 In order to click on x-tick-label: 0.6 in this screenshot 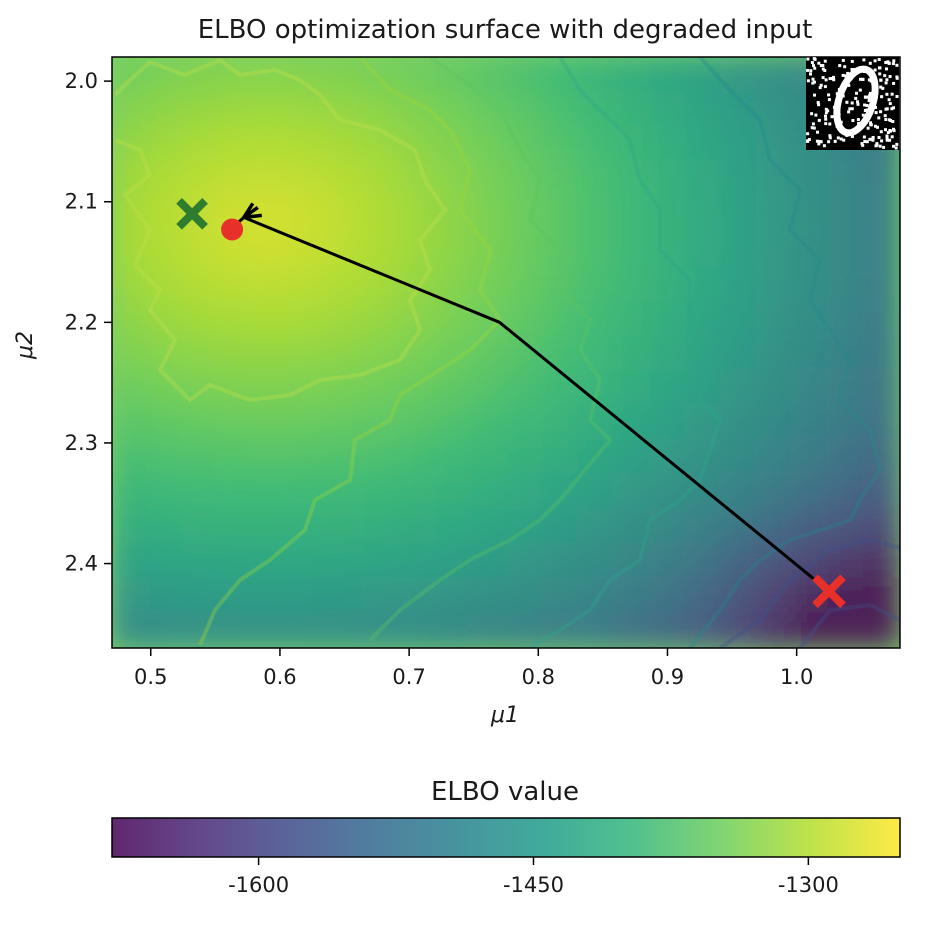, I will do `click(279, 677)`.